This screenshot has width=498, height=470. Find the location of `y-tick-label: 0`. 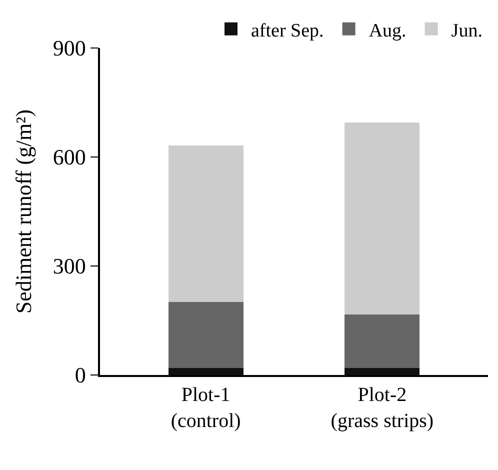

y-tick-label: 0 is located at coordinates (80, 375).